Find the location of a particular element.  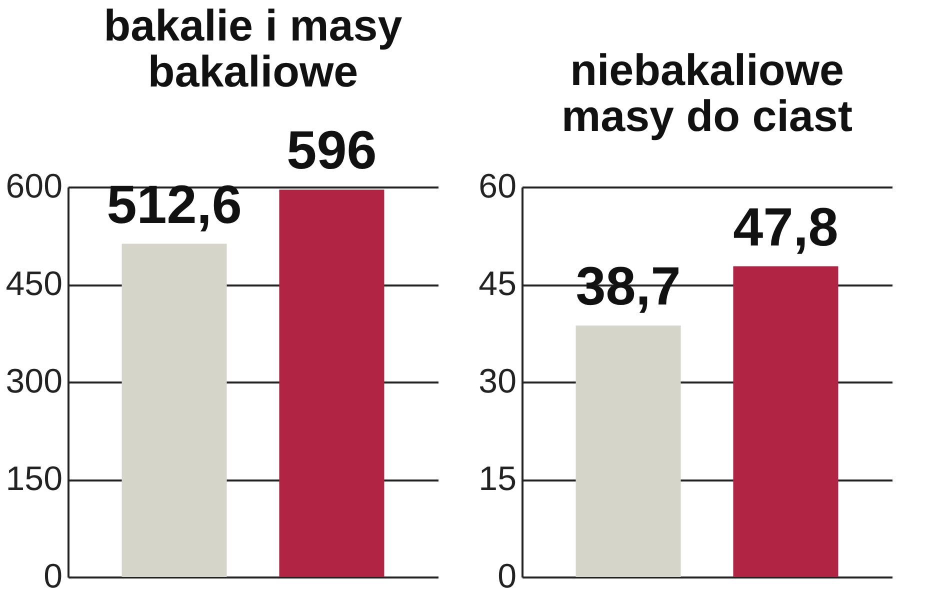

data-label: 596 is located at coordinates (331, 150).